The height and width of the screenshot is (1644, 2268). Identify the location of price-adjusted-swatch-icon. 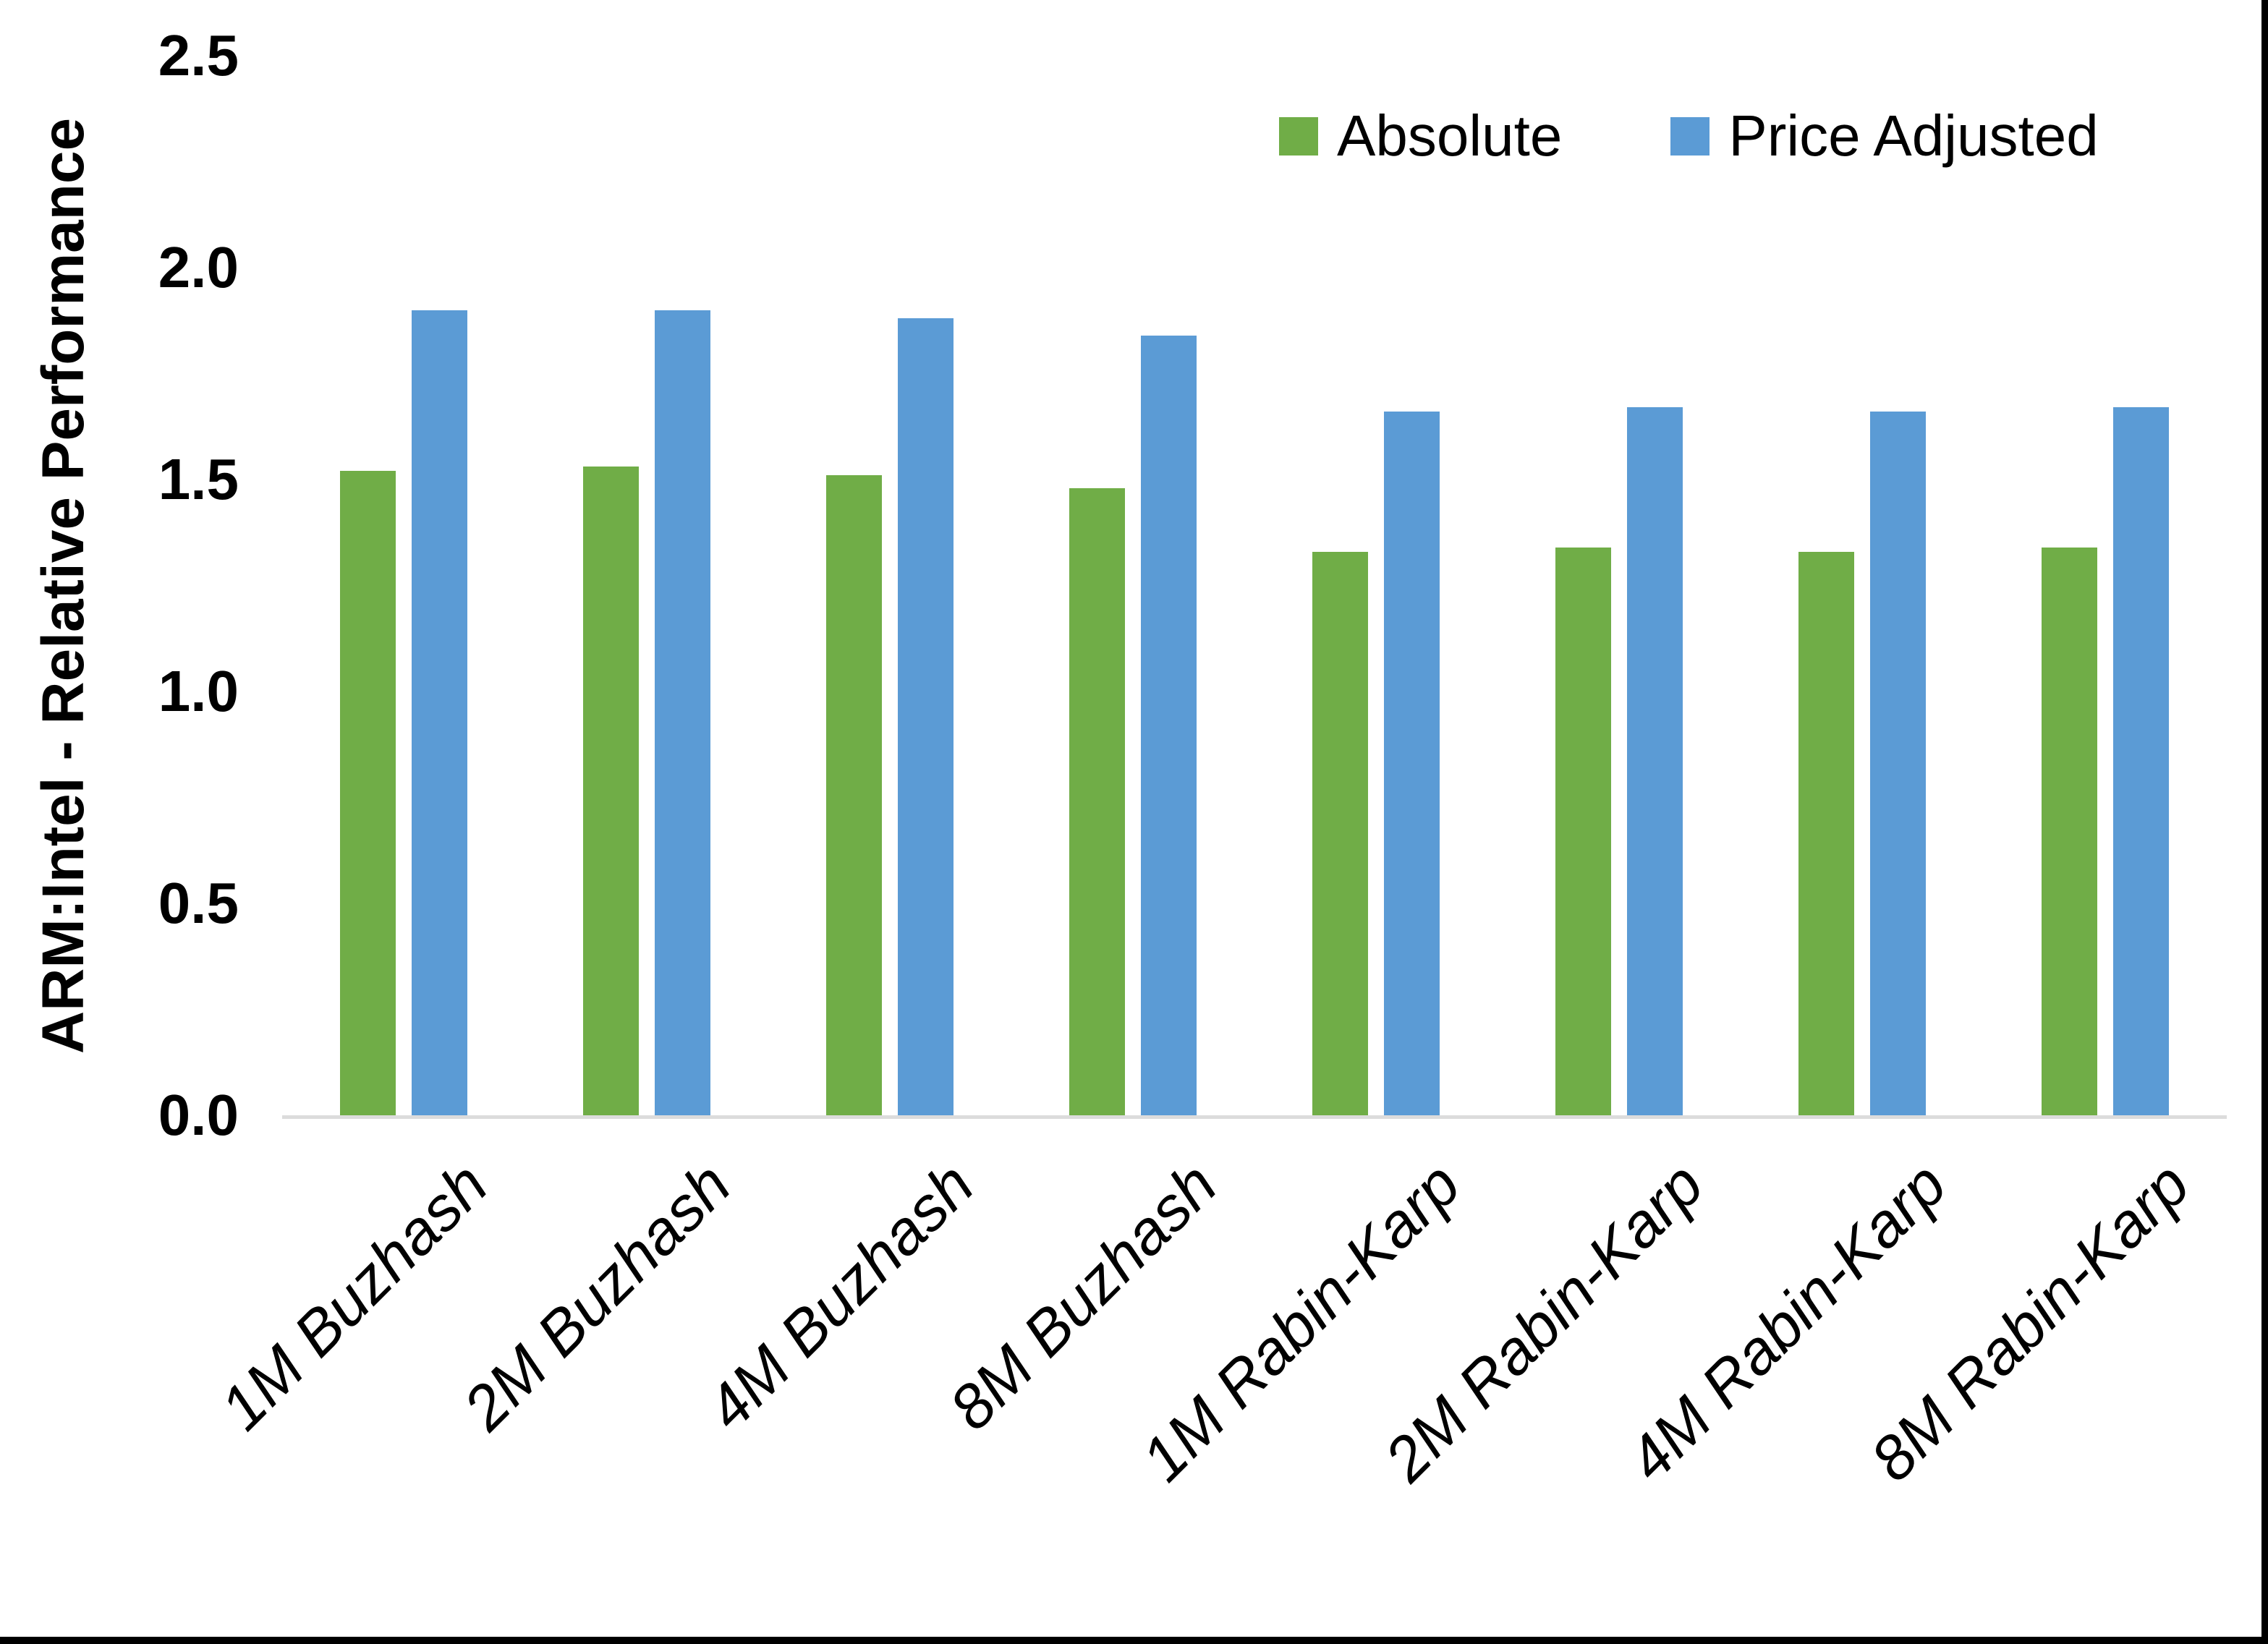
(1690, 136).